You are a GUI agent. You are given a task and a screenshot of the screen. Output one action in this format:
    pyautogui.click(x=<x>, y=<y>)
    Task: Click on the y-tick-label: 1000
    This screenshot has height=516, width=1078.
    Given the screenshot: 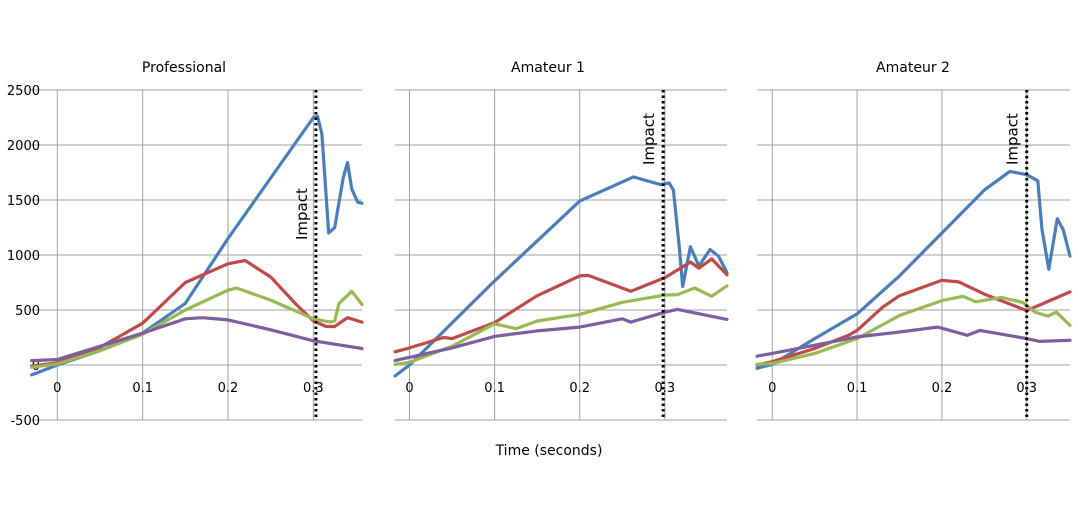 What is the action you would take?
    pyautogui.click(x=23, y=256)
    